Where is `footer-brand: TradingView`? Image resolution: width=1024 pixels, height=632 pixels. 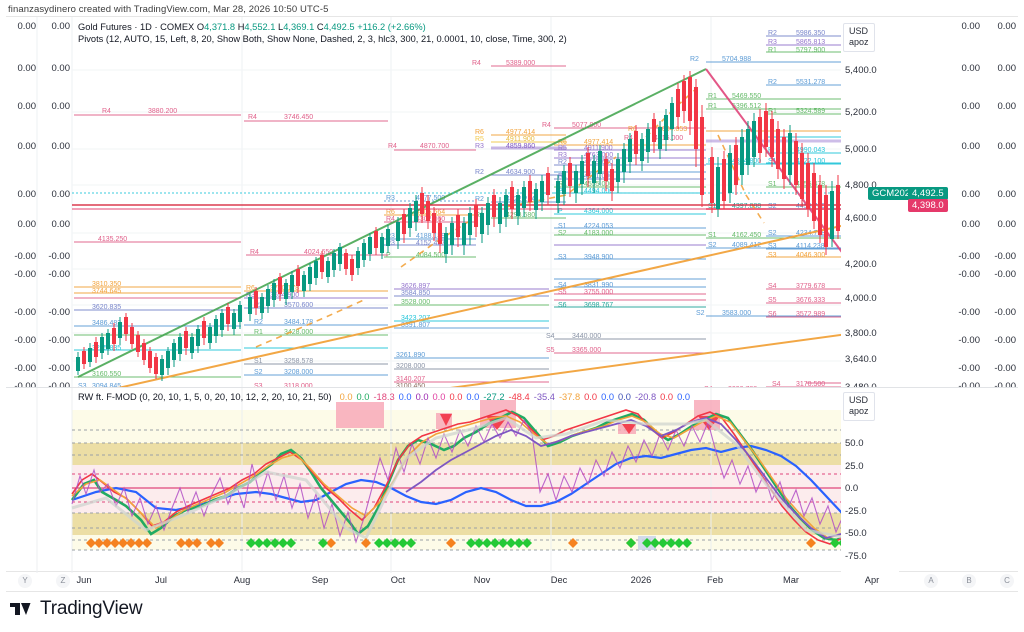
footer-brand: TradingView is located at coordinates (76, 609).